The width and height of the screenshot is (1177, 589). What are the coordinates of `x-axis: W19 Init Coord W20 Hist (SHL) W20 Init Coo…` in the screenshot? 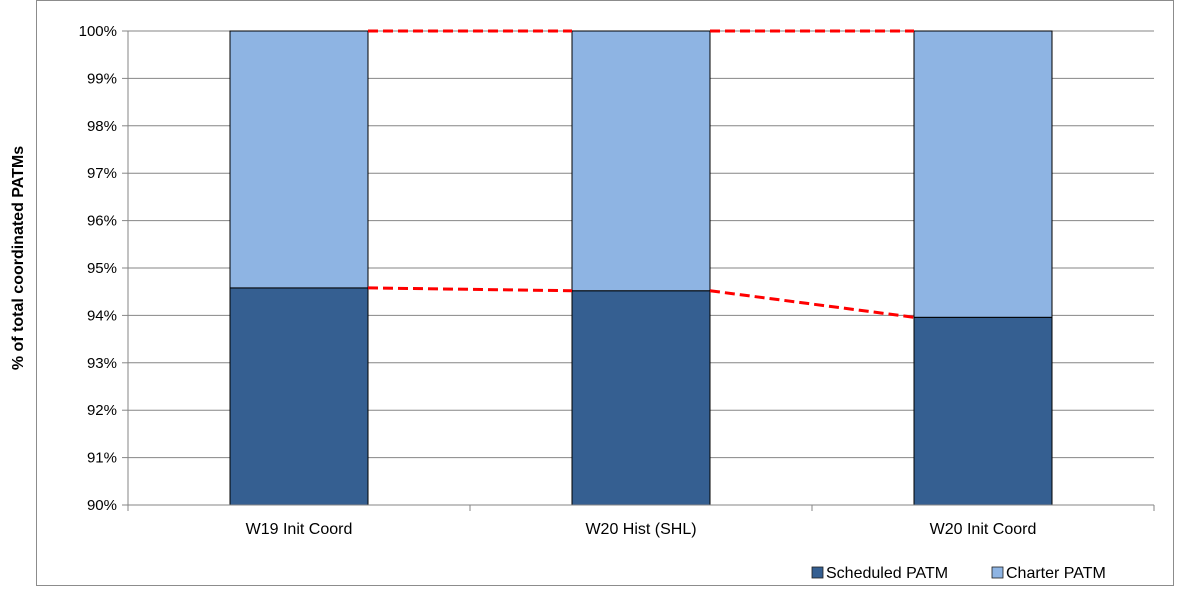 It's located at (641, 521).